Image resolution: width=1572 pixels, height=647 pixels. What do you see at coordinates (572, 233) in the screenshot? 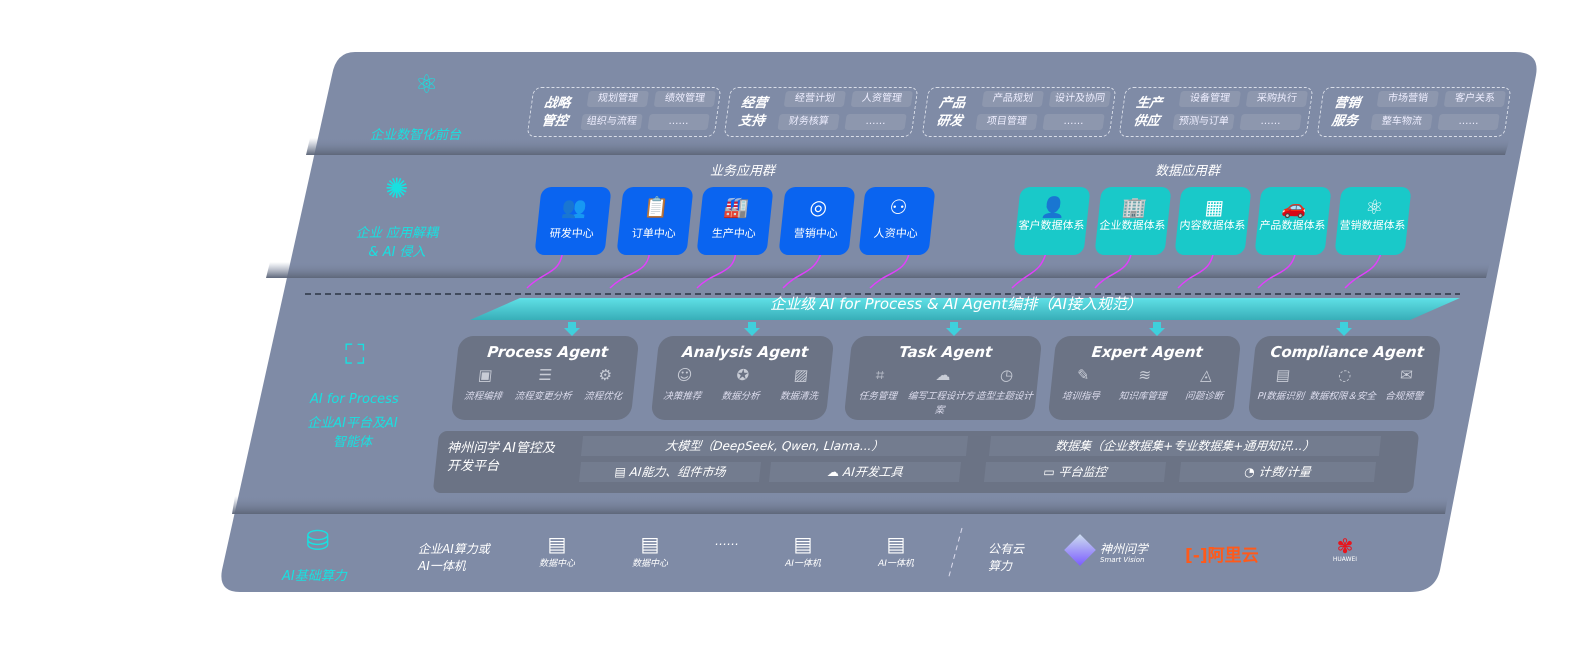
I see `app-label: 研发中心` at bounding box center [572, 233].